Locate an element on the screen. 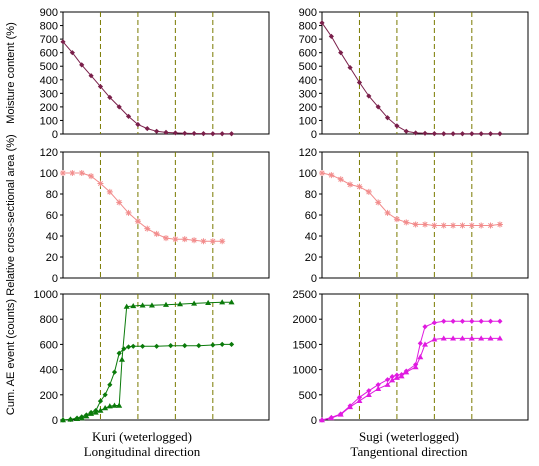  y-tick-label: 80 is located at coordinates (311, 195).